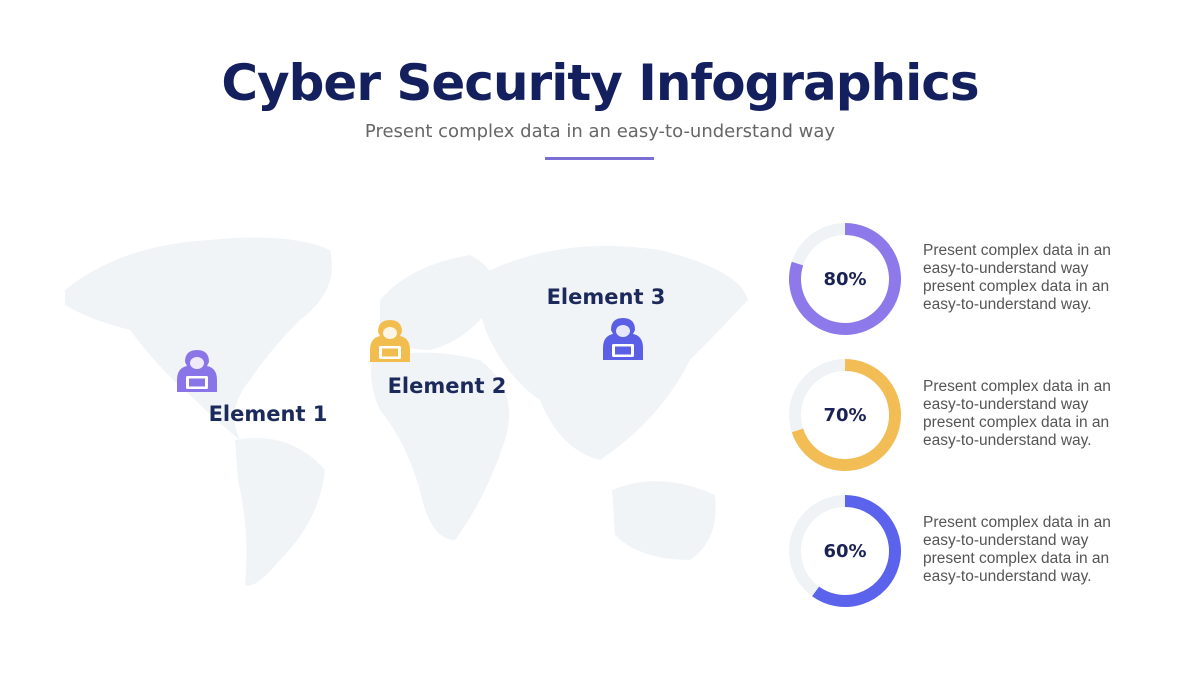  I want to click on markers: Element 1 Element 2 Element 3, so click(421, 355).